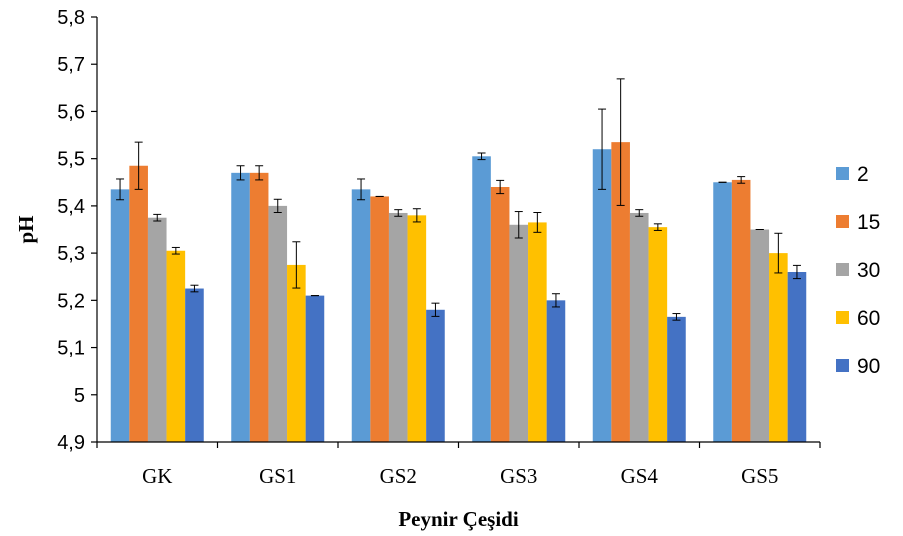 This screenshot has height=536, width=903. What do you see at coordinates (71, 301) in the screenshot?
I see `y-tick-label: 5,2` at bounding box center [71, 301].